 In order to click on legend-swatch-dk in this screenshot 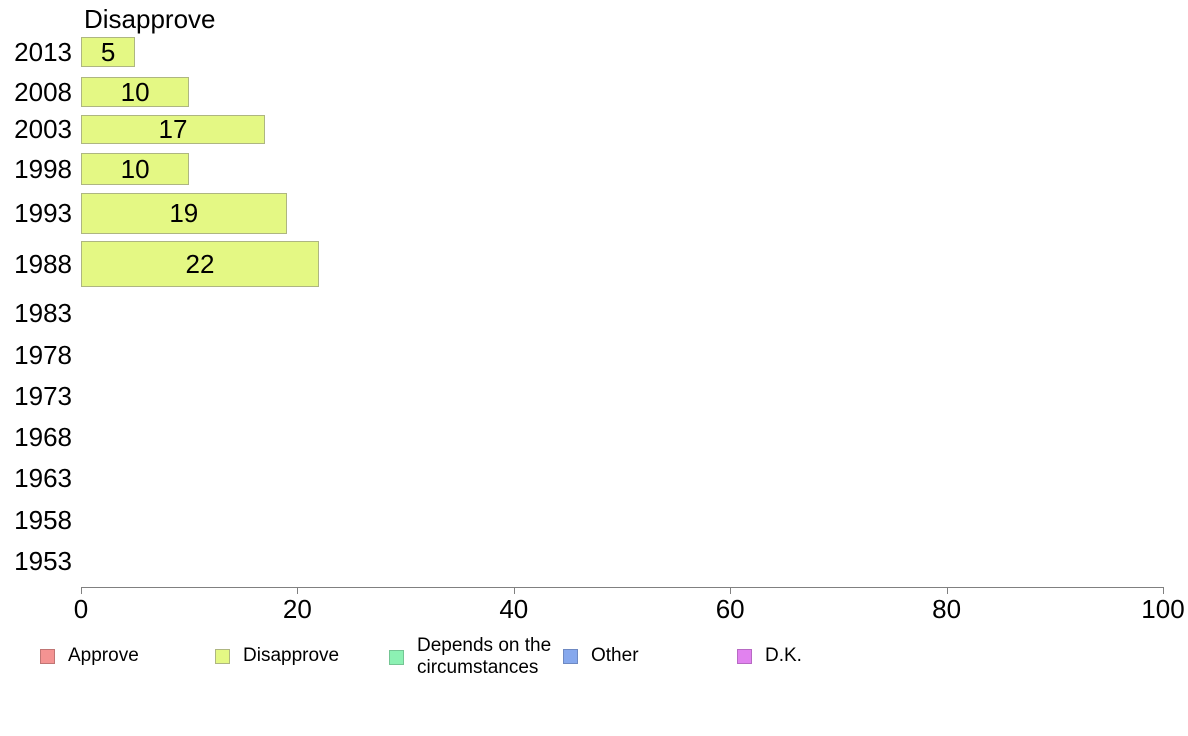, I will do `click(744, 656)`.